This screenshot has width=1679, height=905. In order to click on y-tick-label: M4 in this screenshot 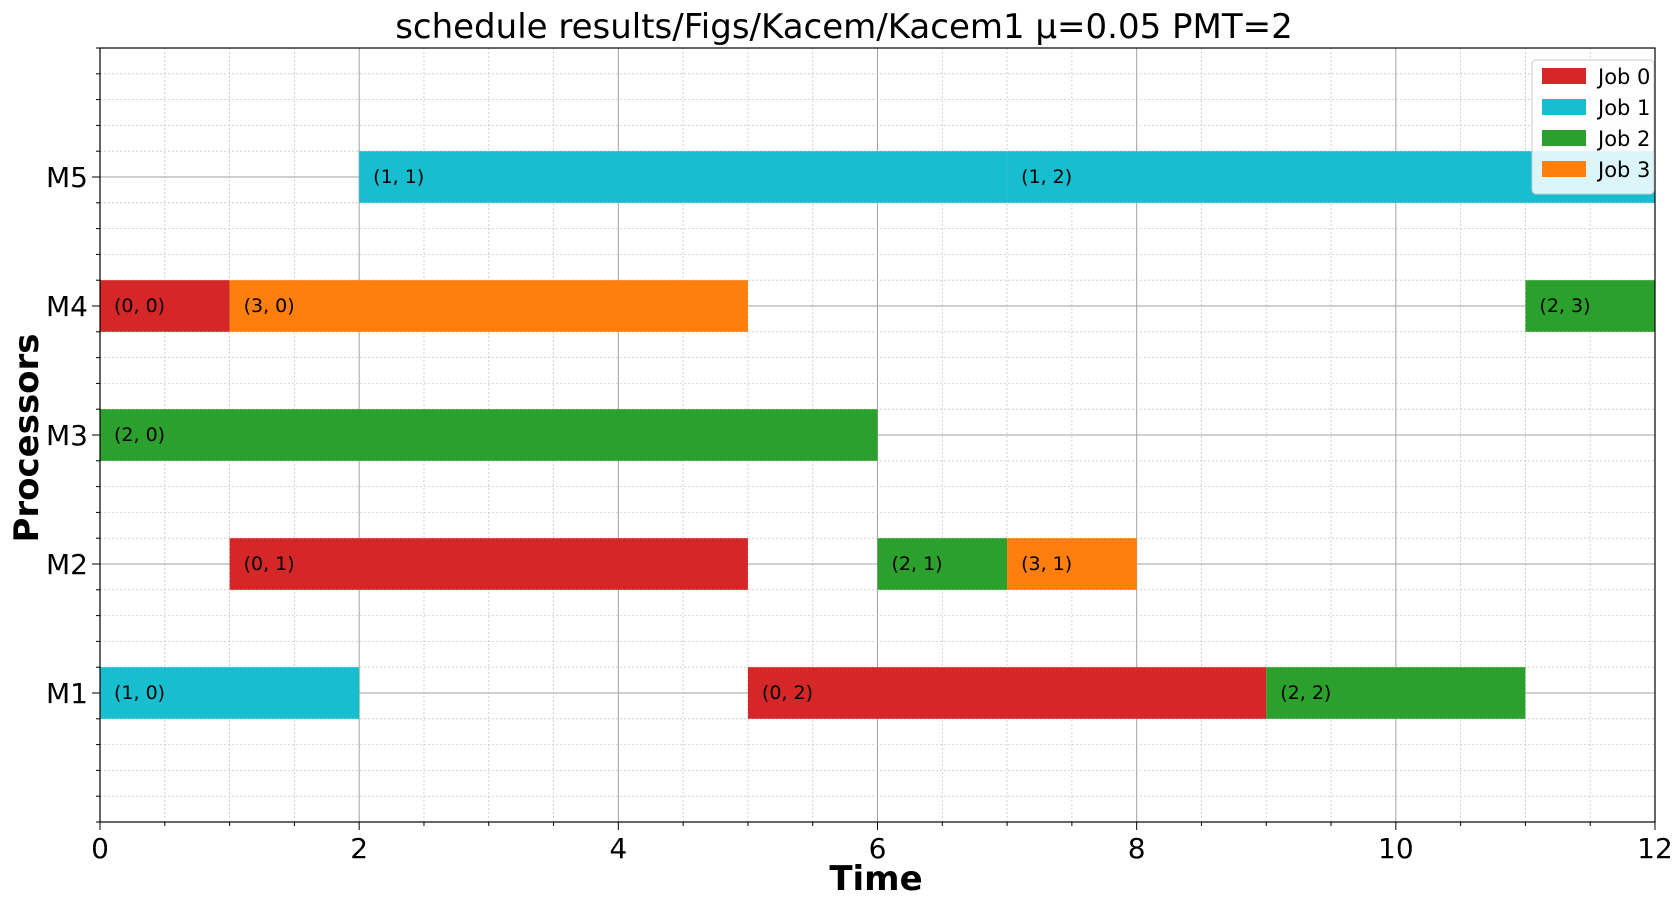, I will do `click(67, 306)`.